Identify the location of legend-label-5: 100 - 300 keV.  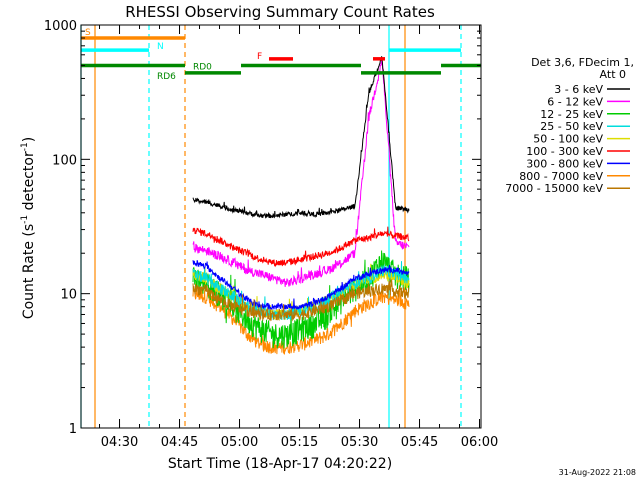
(564, 151).